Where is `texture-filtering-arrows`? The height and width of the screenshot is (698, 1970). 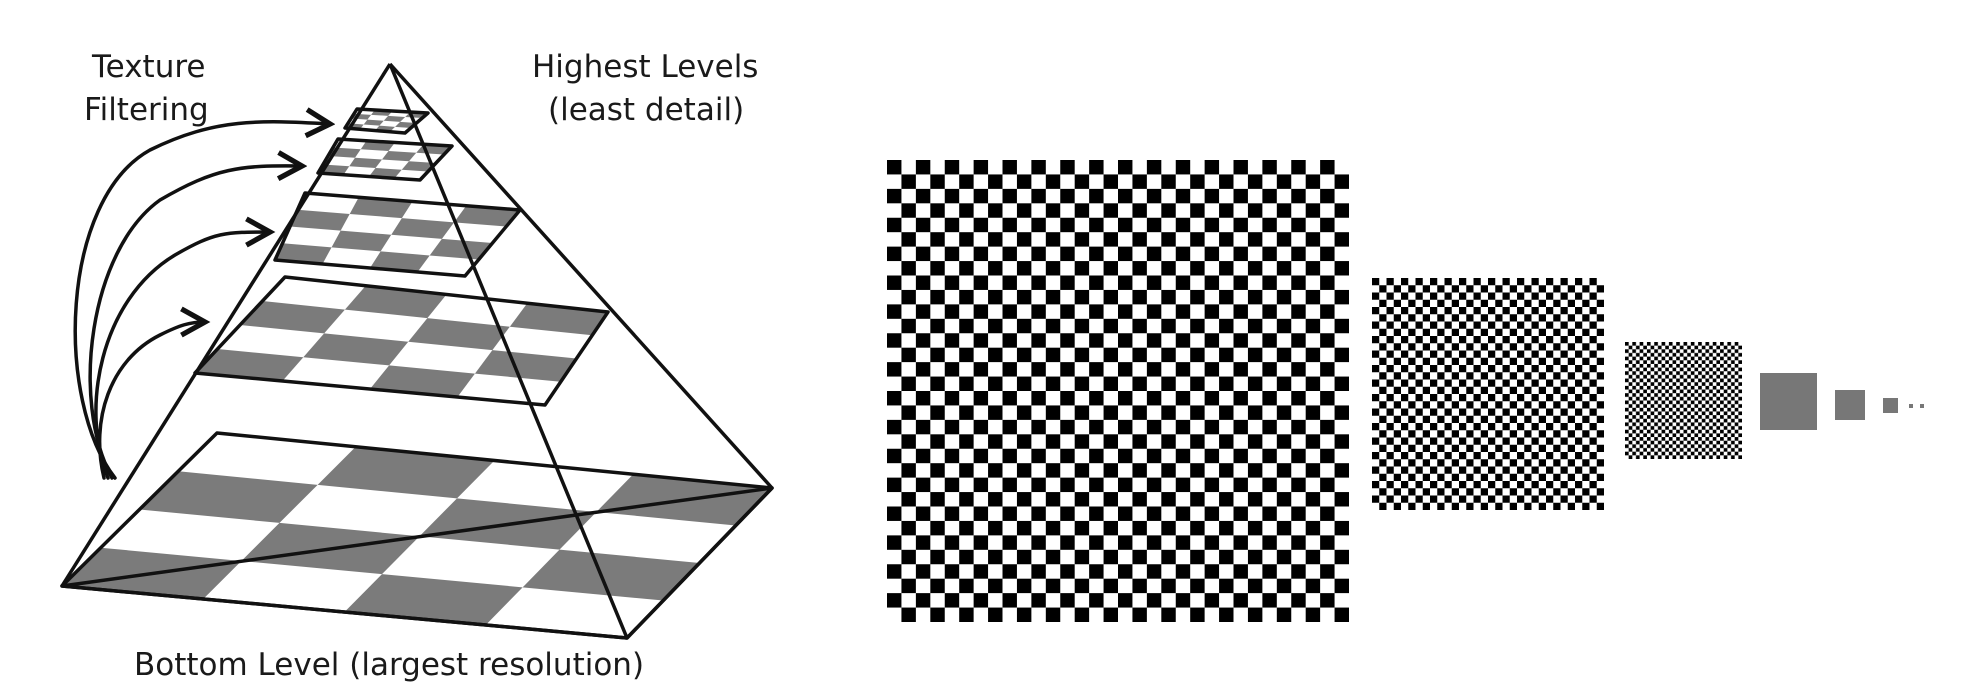
texture-filtering-arrows is located at coordinates (201, 301).